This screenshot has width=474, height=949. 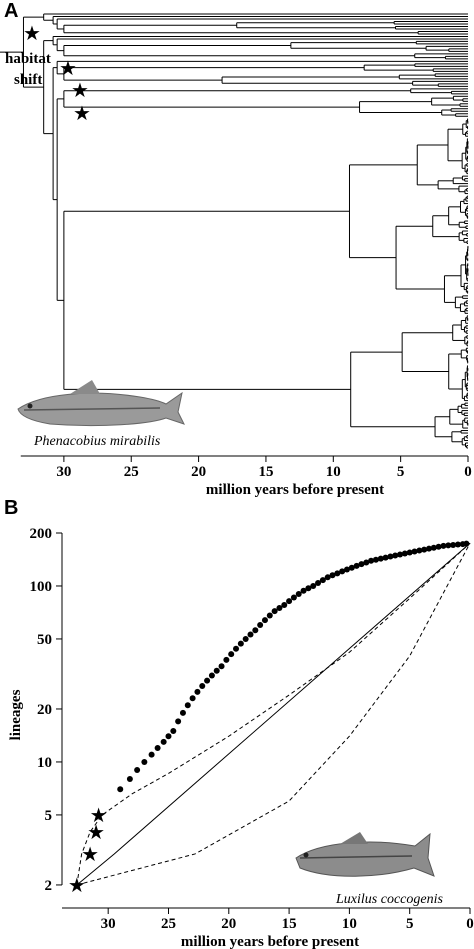 What do you see at coordinates (333, 472) in the screenshot?
I see `tree-axis-tick-label: 10` at bounding box center [333, 472].